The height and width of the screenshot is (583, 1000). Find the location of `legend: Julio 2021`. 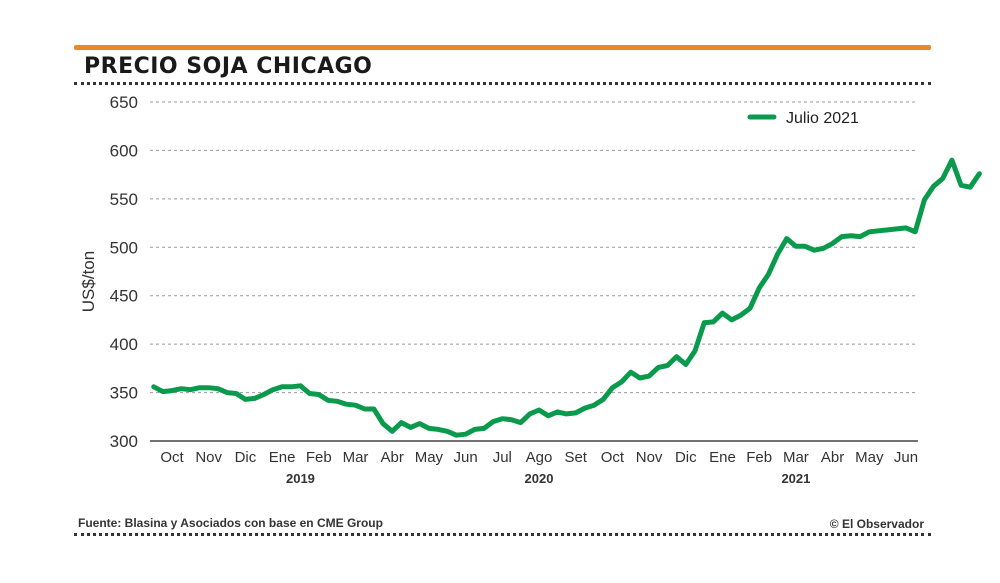

legend: Julio 2021 is located at coordinates (803, 118).